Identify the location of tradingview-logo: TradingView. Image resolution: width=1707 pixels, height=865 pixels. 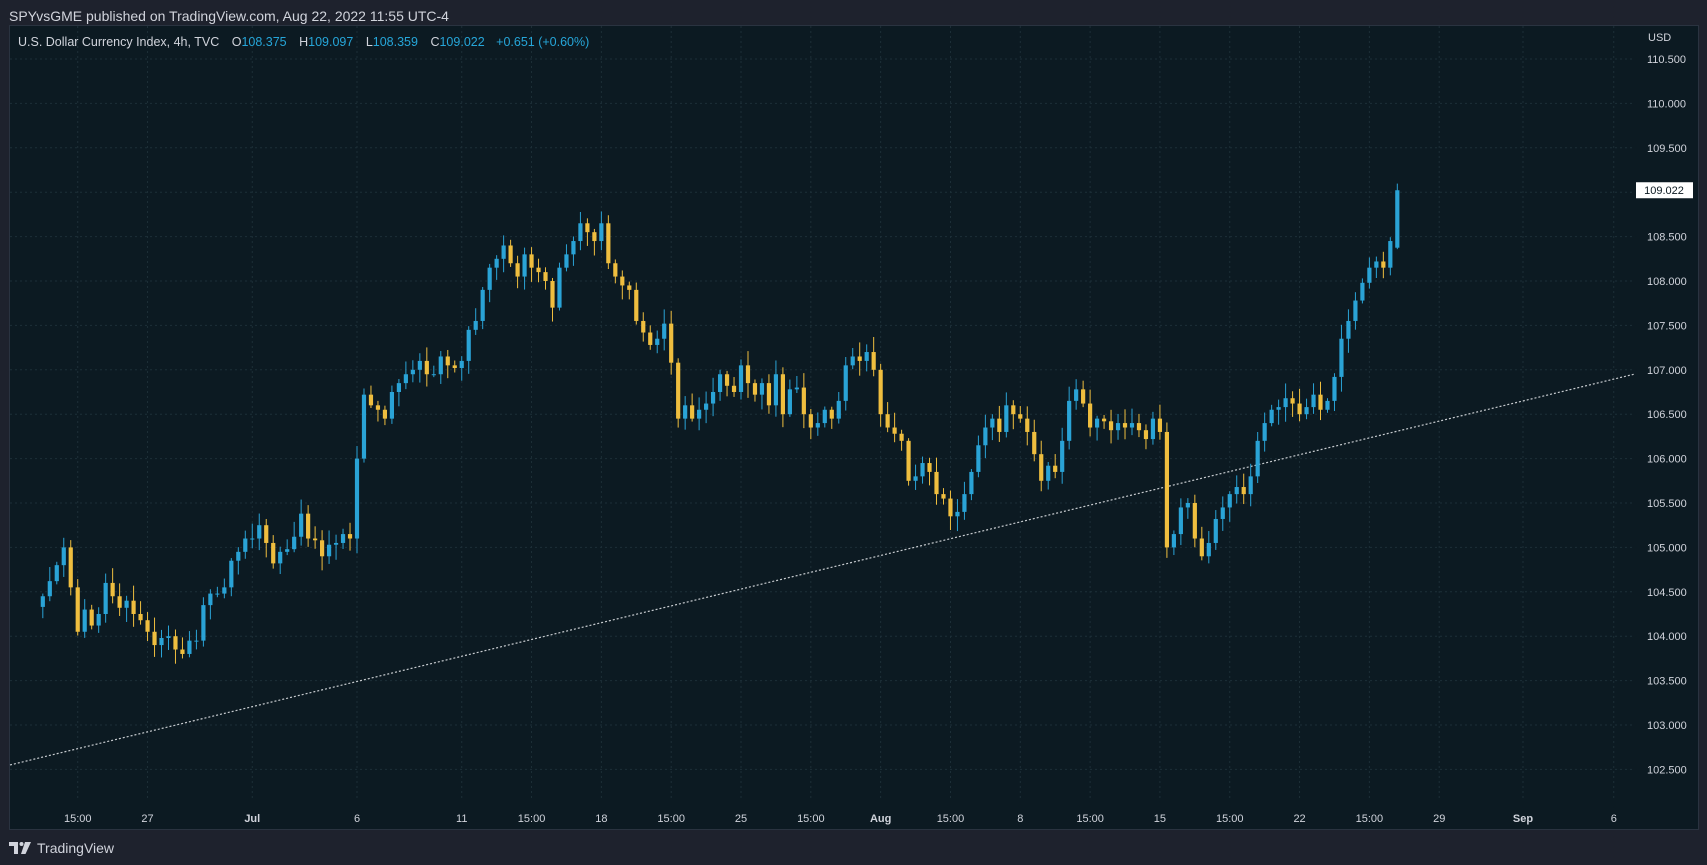
(61, 848).